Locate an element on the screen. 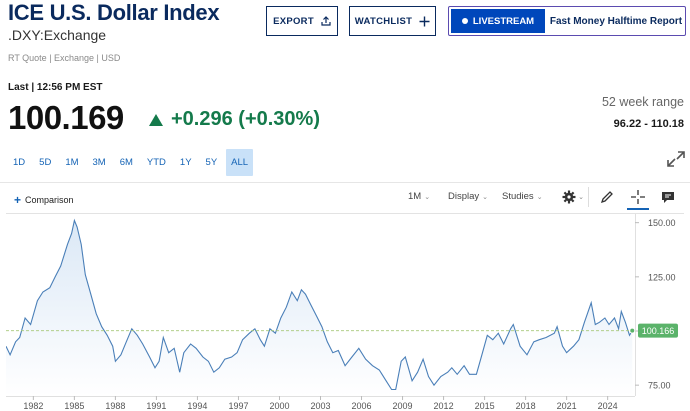  quote-meta: RT Quote | Exchange | USD is located at coordinates (64, 58).